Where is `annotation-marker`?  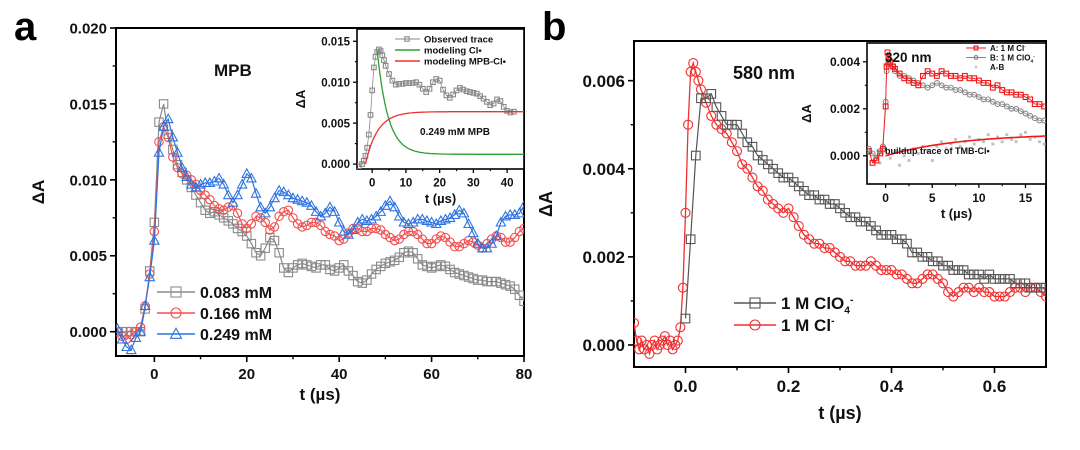 annotation-marker is located at coordinates (879, 151).